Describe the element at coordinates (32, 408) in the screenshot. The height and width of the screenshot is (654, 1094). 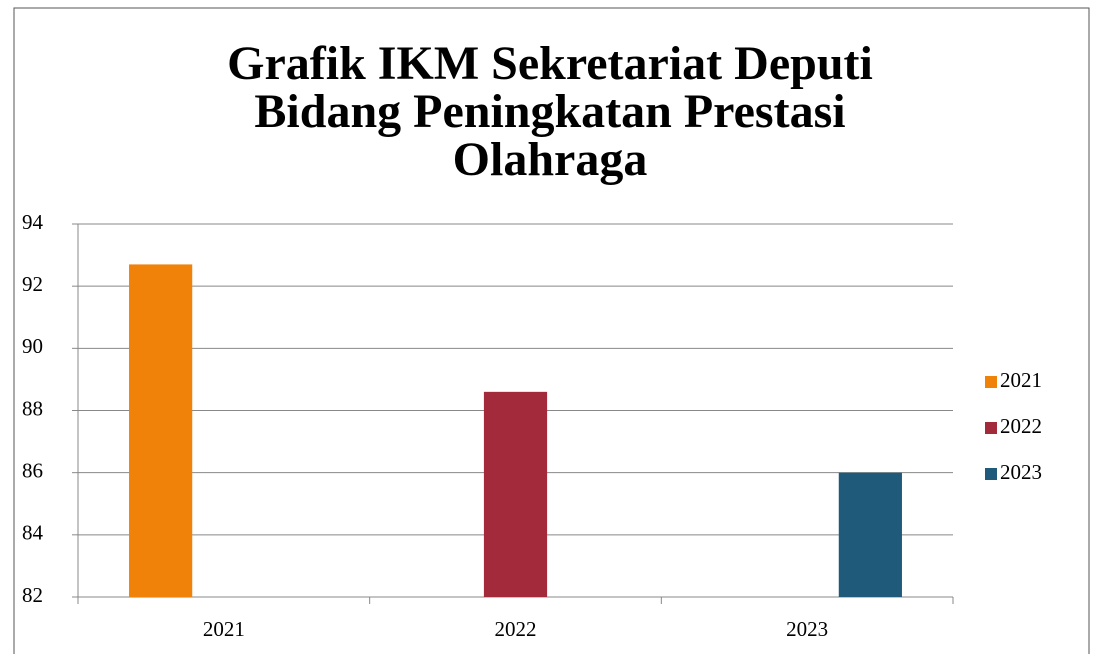
I see `y-tick-label: 88` at that location.